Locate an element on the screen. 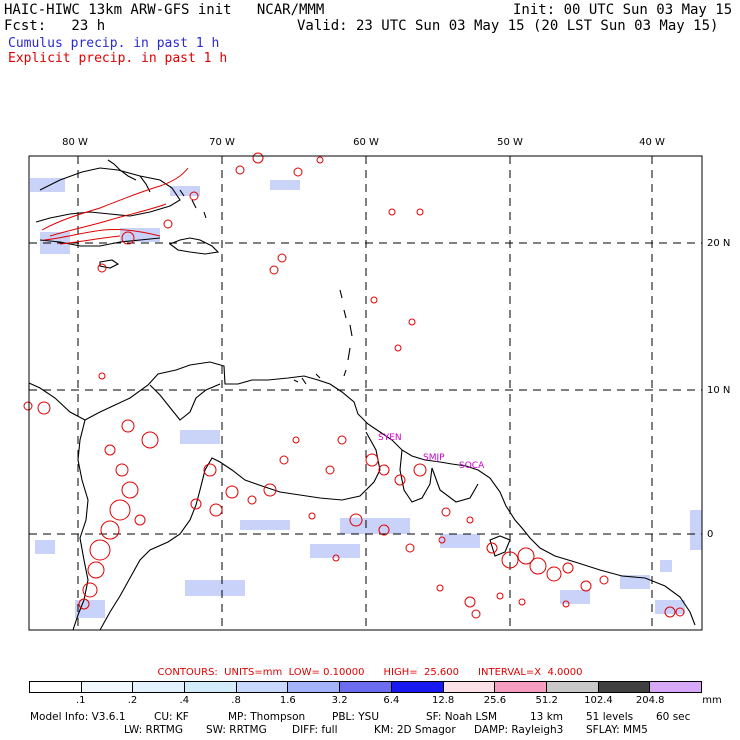 This screenshot has width=740, height=740. footer-levels: 51 levels is located at coordinates (610, 717).